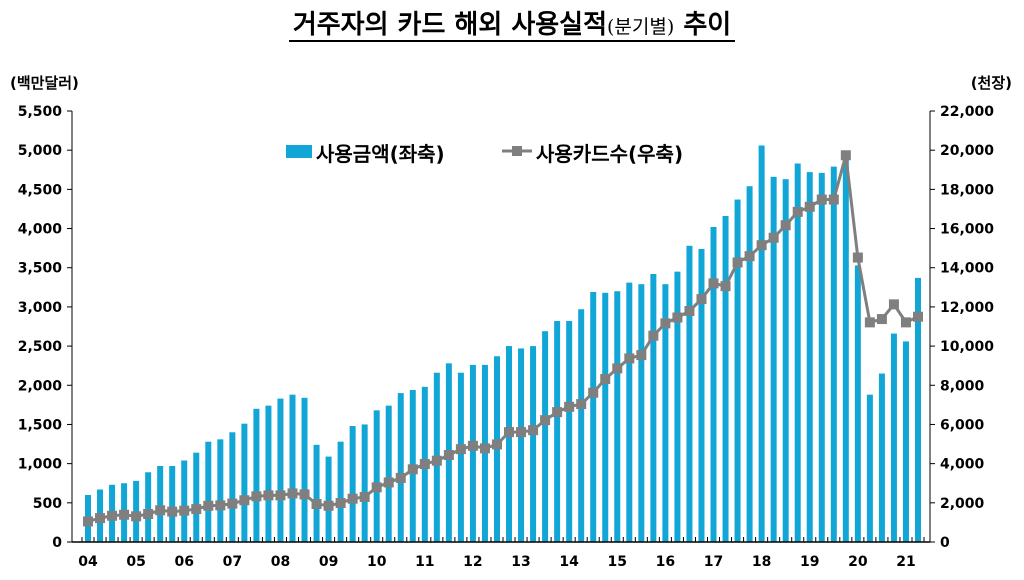 The height and width of the screenshot is (580, 1024). I want to click on x-tick-label: 09, so click(328, 562).